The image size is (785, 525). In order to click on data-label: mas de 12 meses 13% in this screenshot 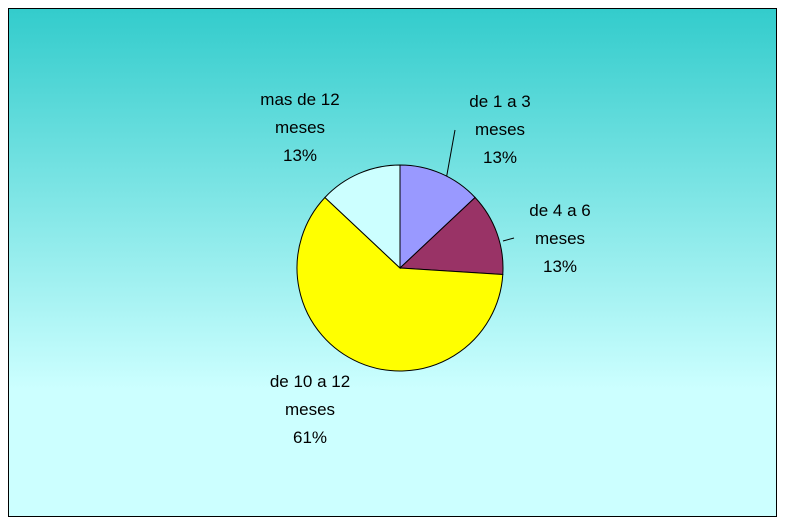, I will do `click(300, 128)`.